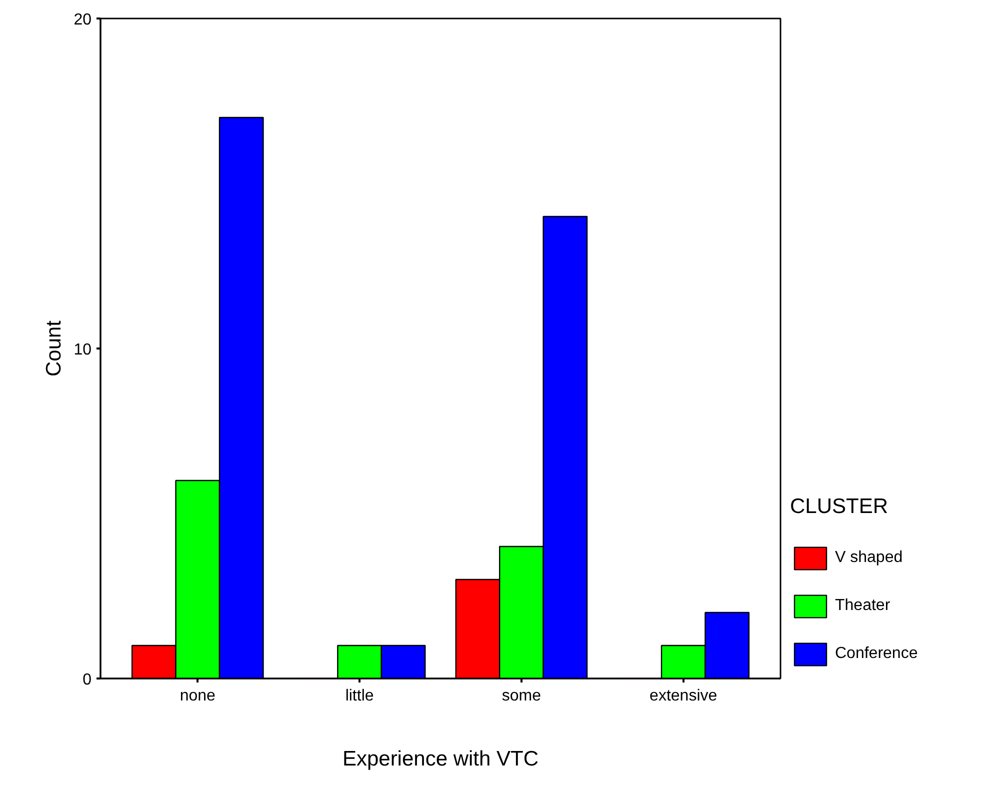 The image size is (986, 796). What do you see at coordinates (522, 696) in the screenshot?
I see `x-tick-label: some` at bounding box center [522, 696].